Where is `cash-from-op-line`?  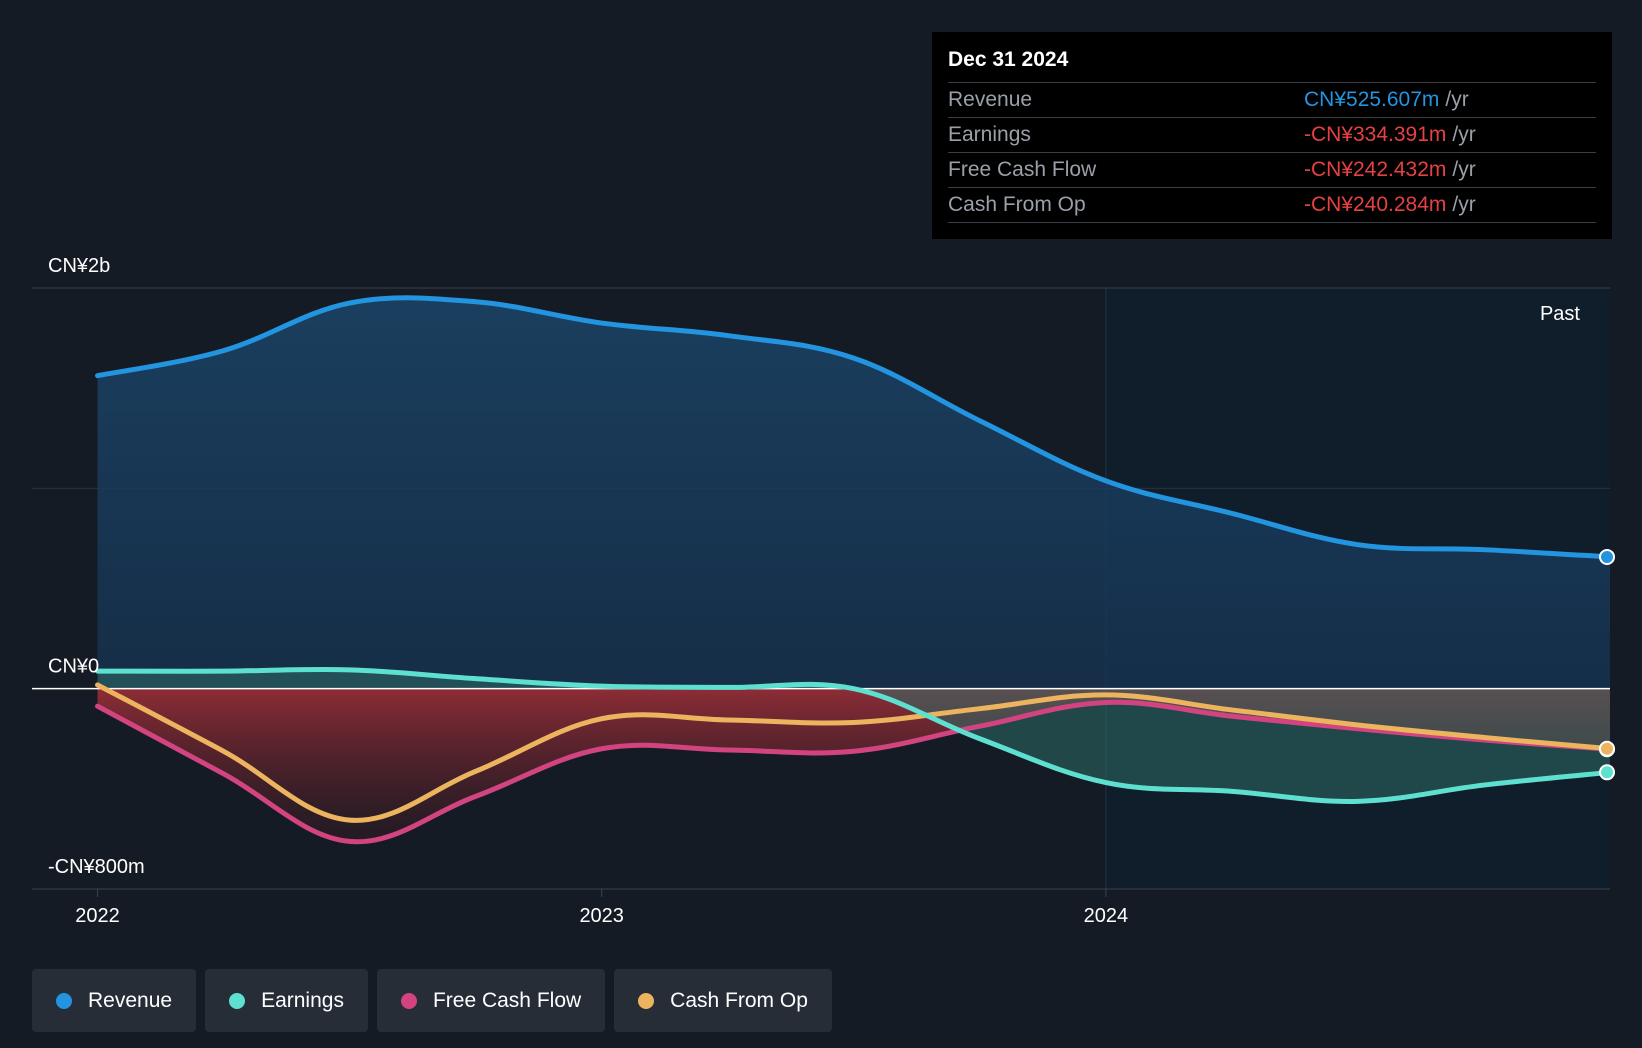
cash-from-op-line is located at coordinates (854, 752).